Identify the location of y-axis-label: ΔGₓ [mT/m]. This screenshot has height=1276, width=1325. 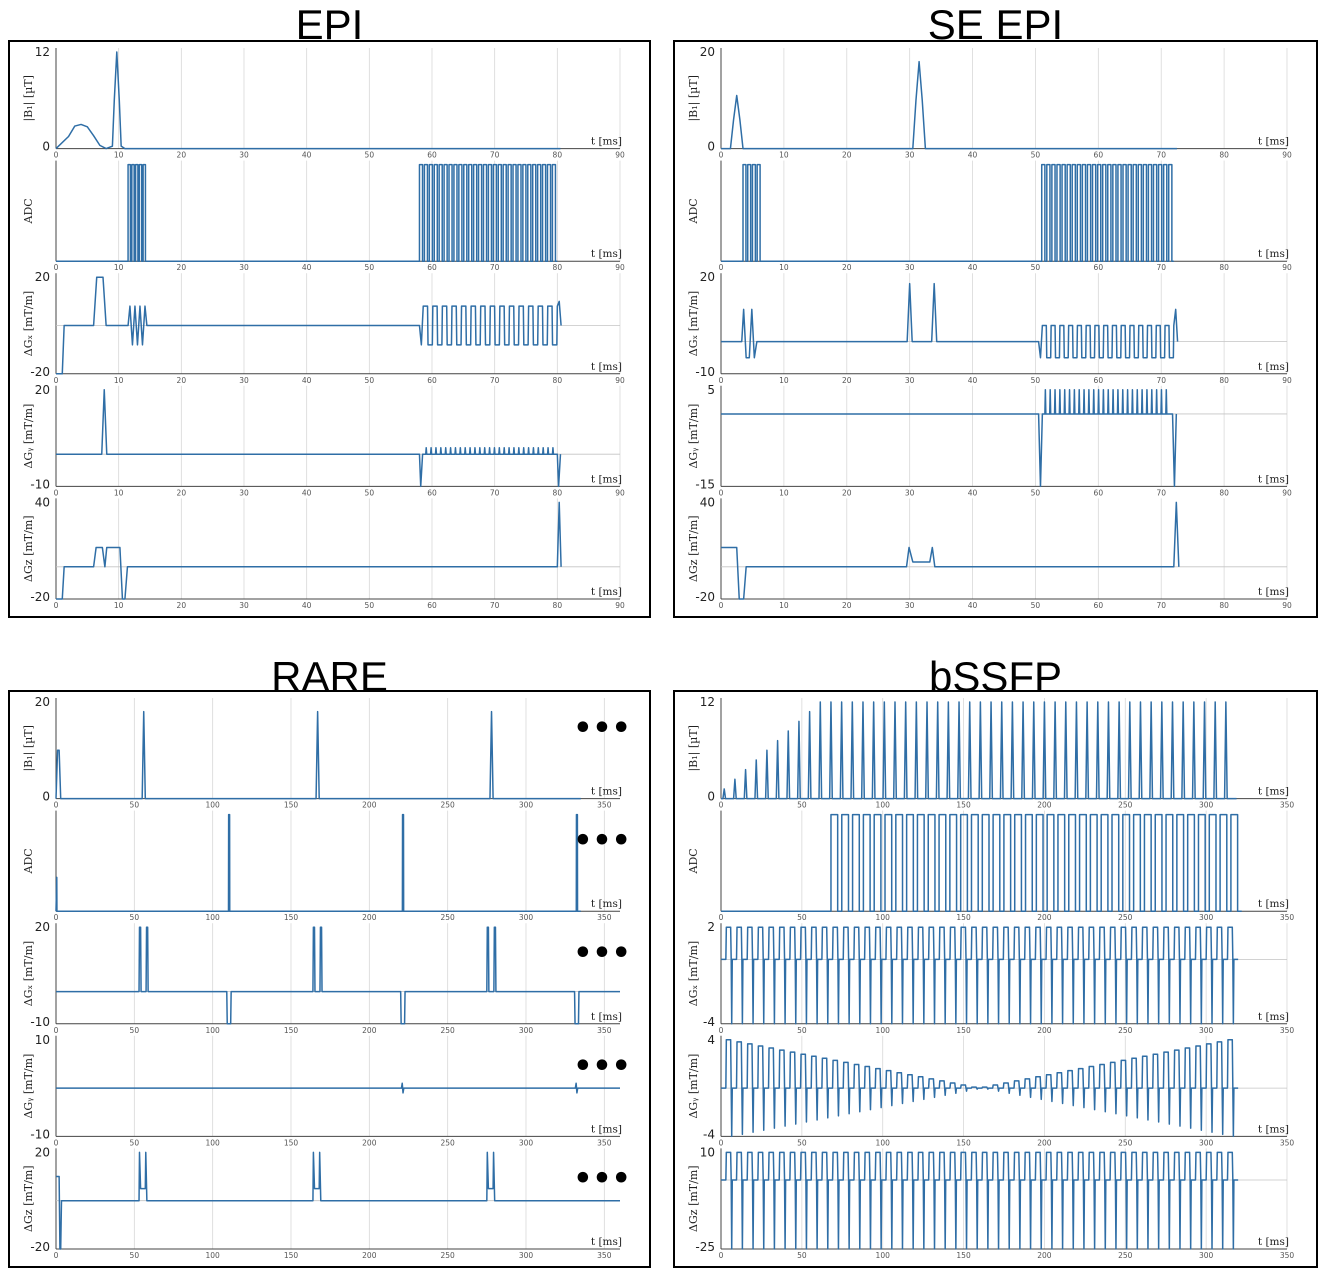
(693, 323).